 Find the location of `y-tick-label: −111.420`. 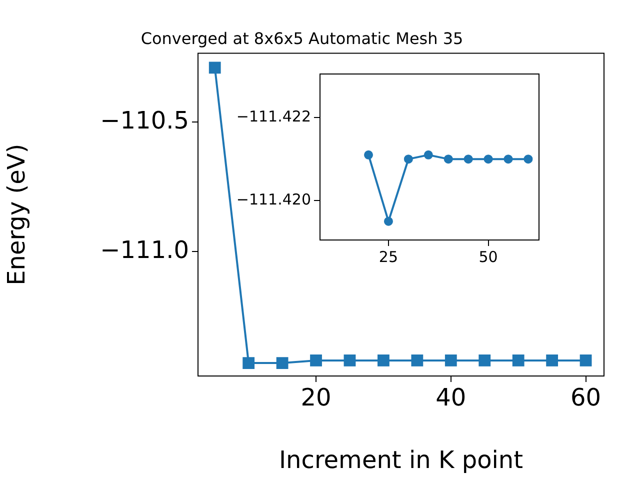

y-tick-label: −111.420 is located at coordinates (273, 199).